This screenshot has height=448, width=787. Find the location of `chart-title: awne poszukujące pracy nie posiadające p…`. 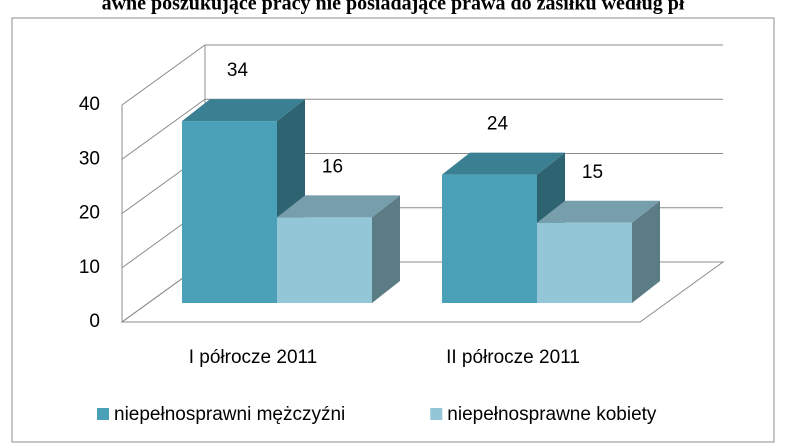

chart-title: awne poszukujące pracy nie posiadające p… is located at coordinates (393, 7).